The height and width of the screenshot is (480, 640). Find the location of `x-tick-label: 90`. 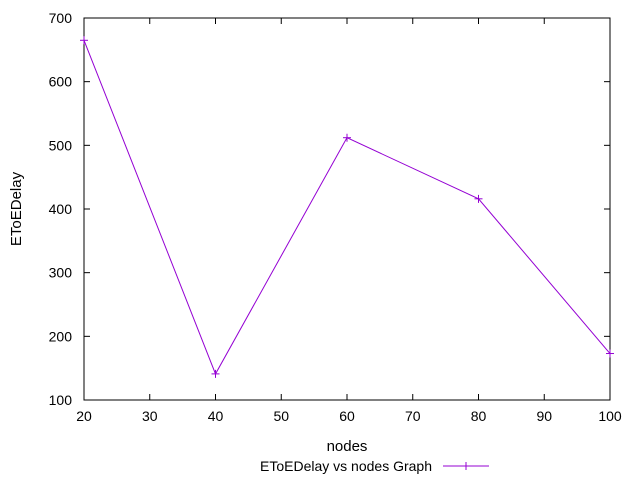

x-tick-label: 90 is located at coordinates (544, 416).